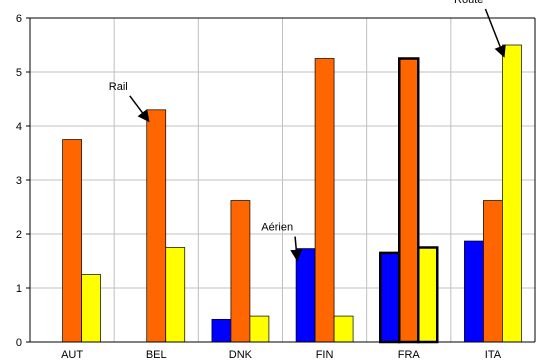 The height and width of the screenshot is (363, 543). Describe the element at coordinates (409, 355) in the screenshot. I see `x-tick-label: FRA` at that location.